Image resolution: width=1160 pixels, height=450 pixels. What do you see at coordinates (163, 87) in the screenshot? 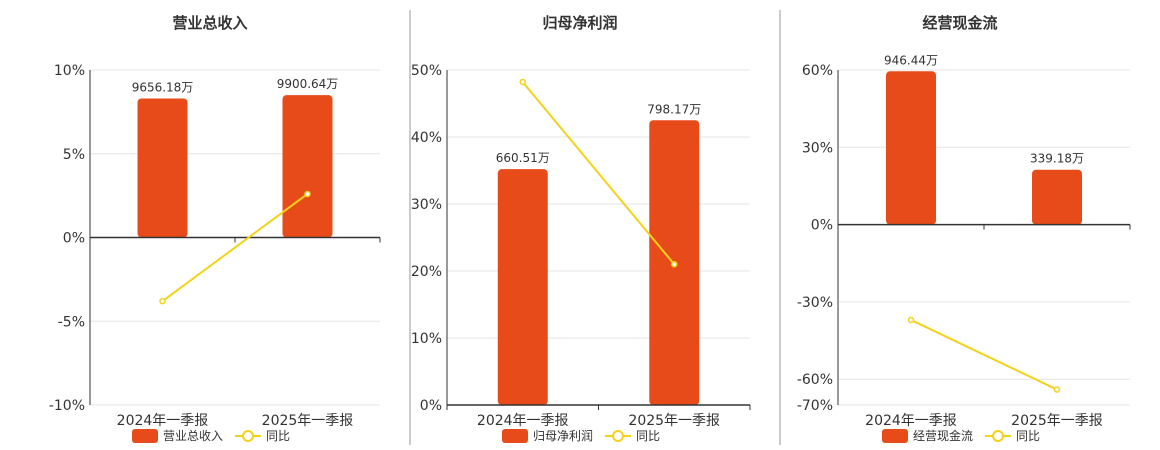
I see `chart1-bar-data-label: 9656.18万` at bounding box center [163, 87].